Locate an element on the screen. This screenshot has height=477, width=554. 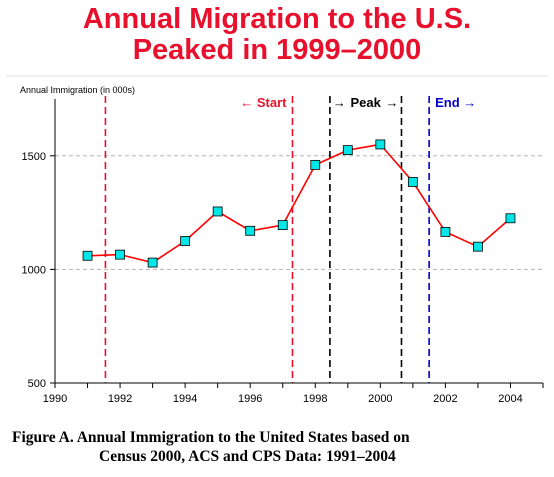
data-point-1993 is located at coordinates (152, 262).